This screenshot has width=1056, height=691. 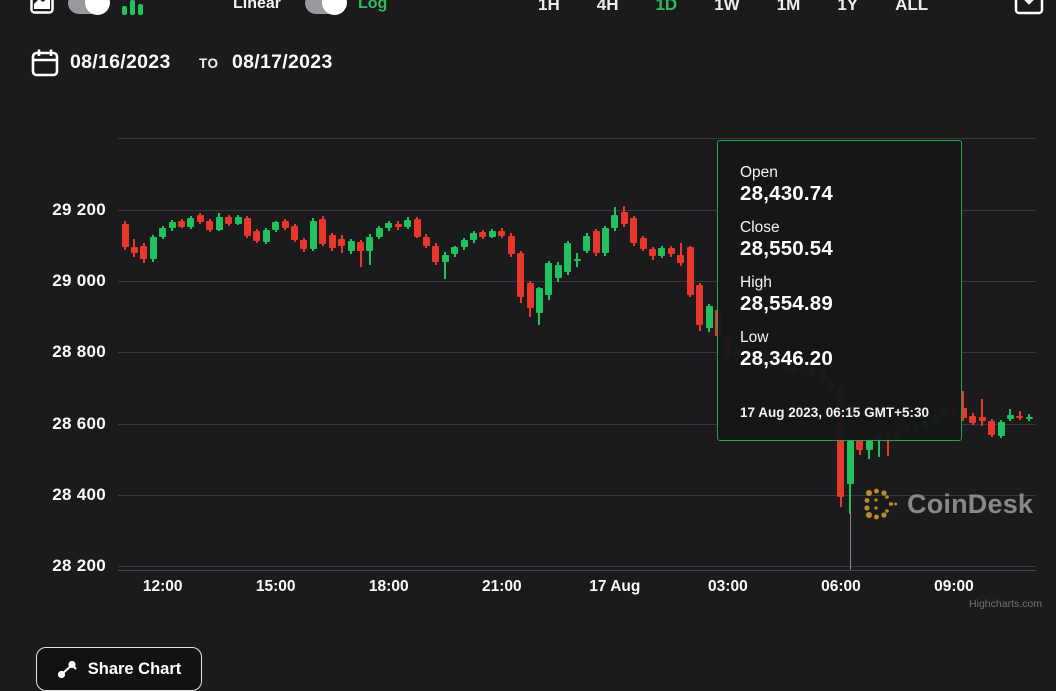 I want to click on date-range-start: 08/16/2023, so click(x=120, y=62).